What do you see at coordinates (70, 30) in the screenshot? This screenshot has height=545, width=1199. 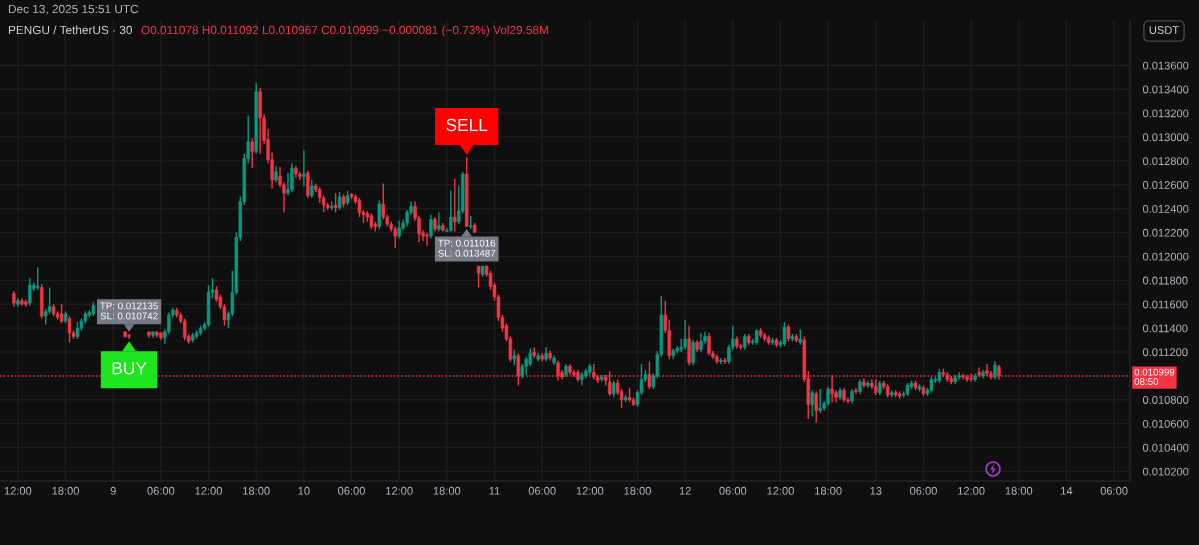 I see `chart-title: PENGU / TetherUS · 30` at bounding box center [70, 30].